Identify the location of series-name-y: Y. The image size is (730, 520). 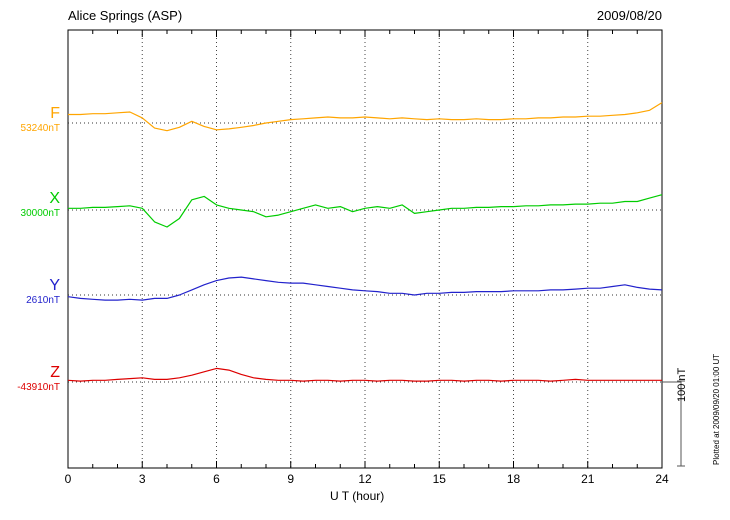
(54, 285).